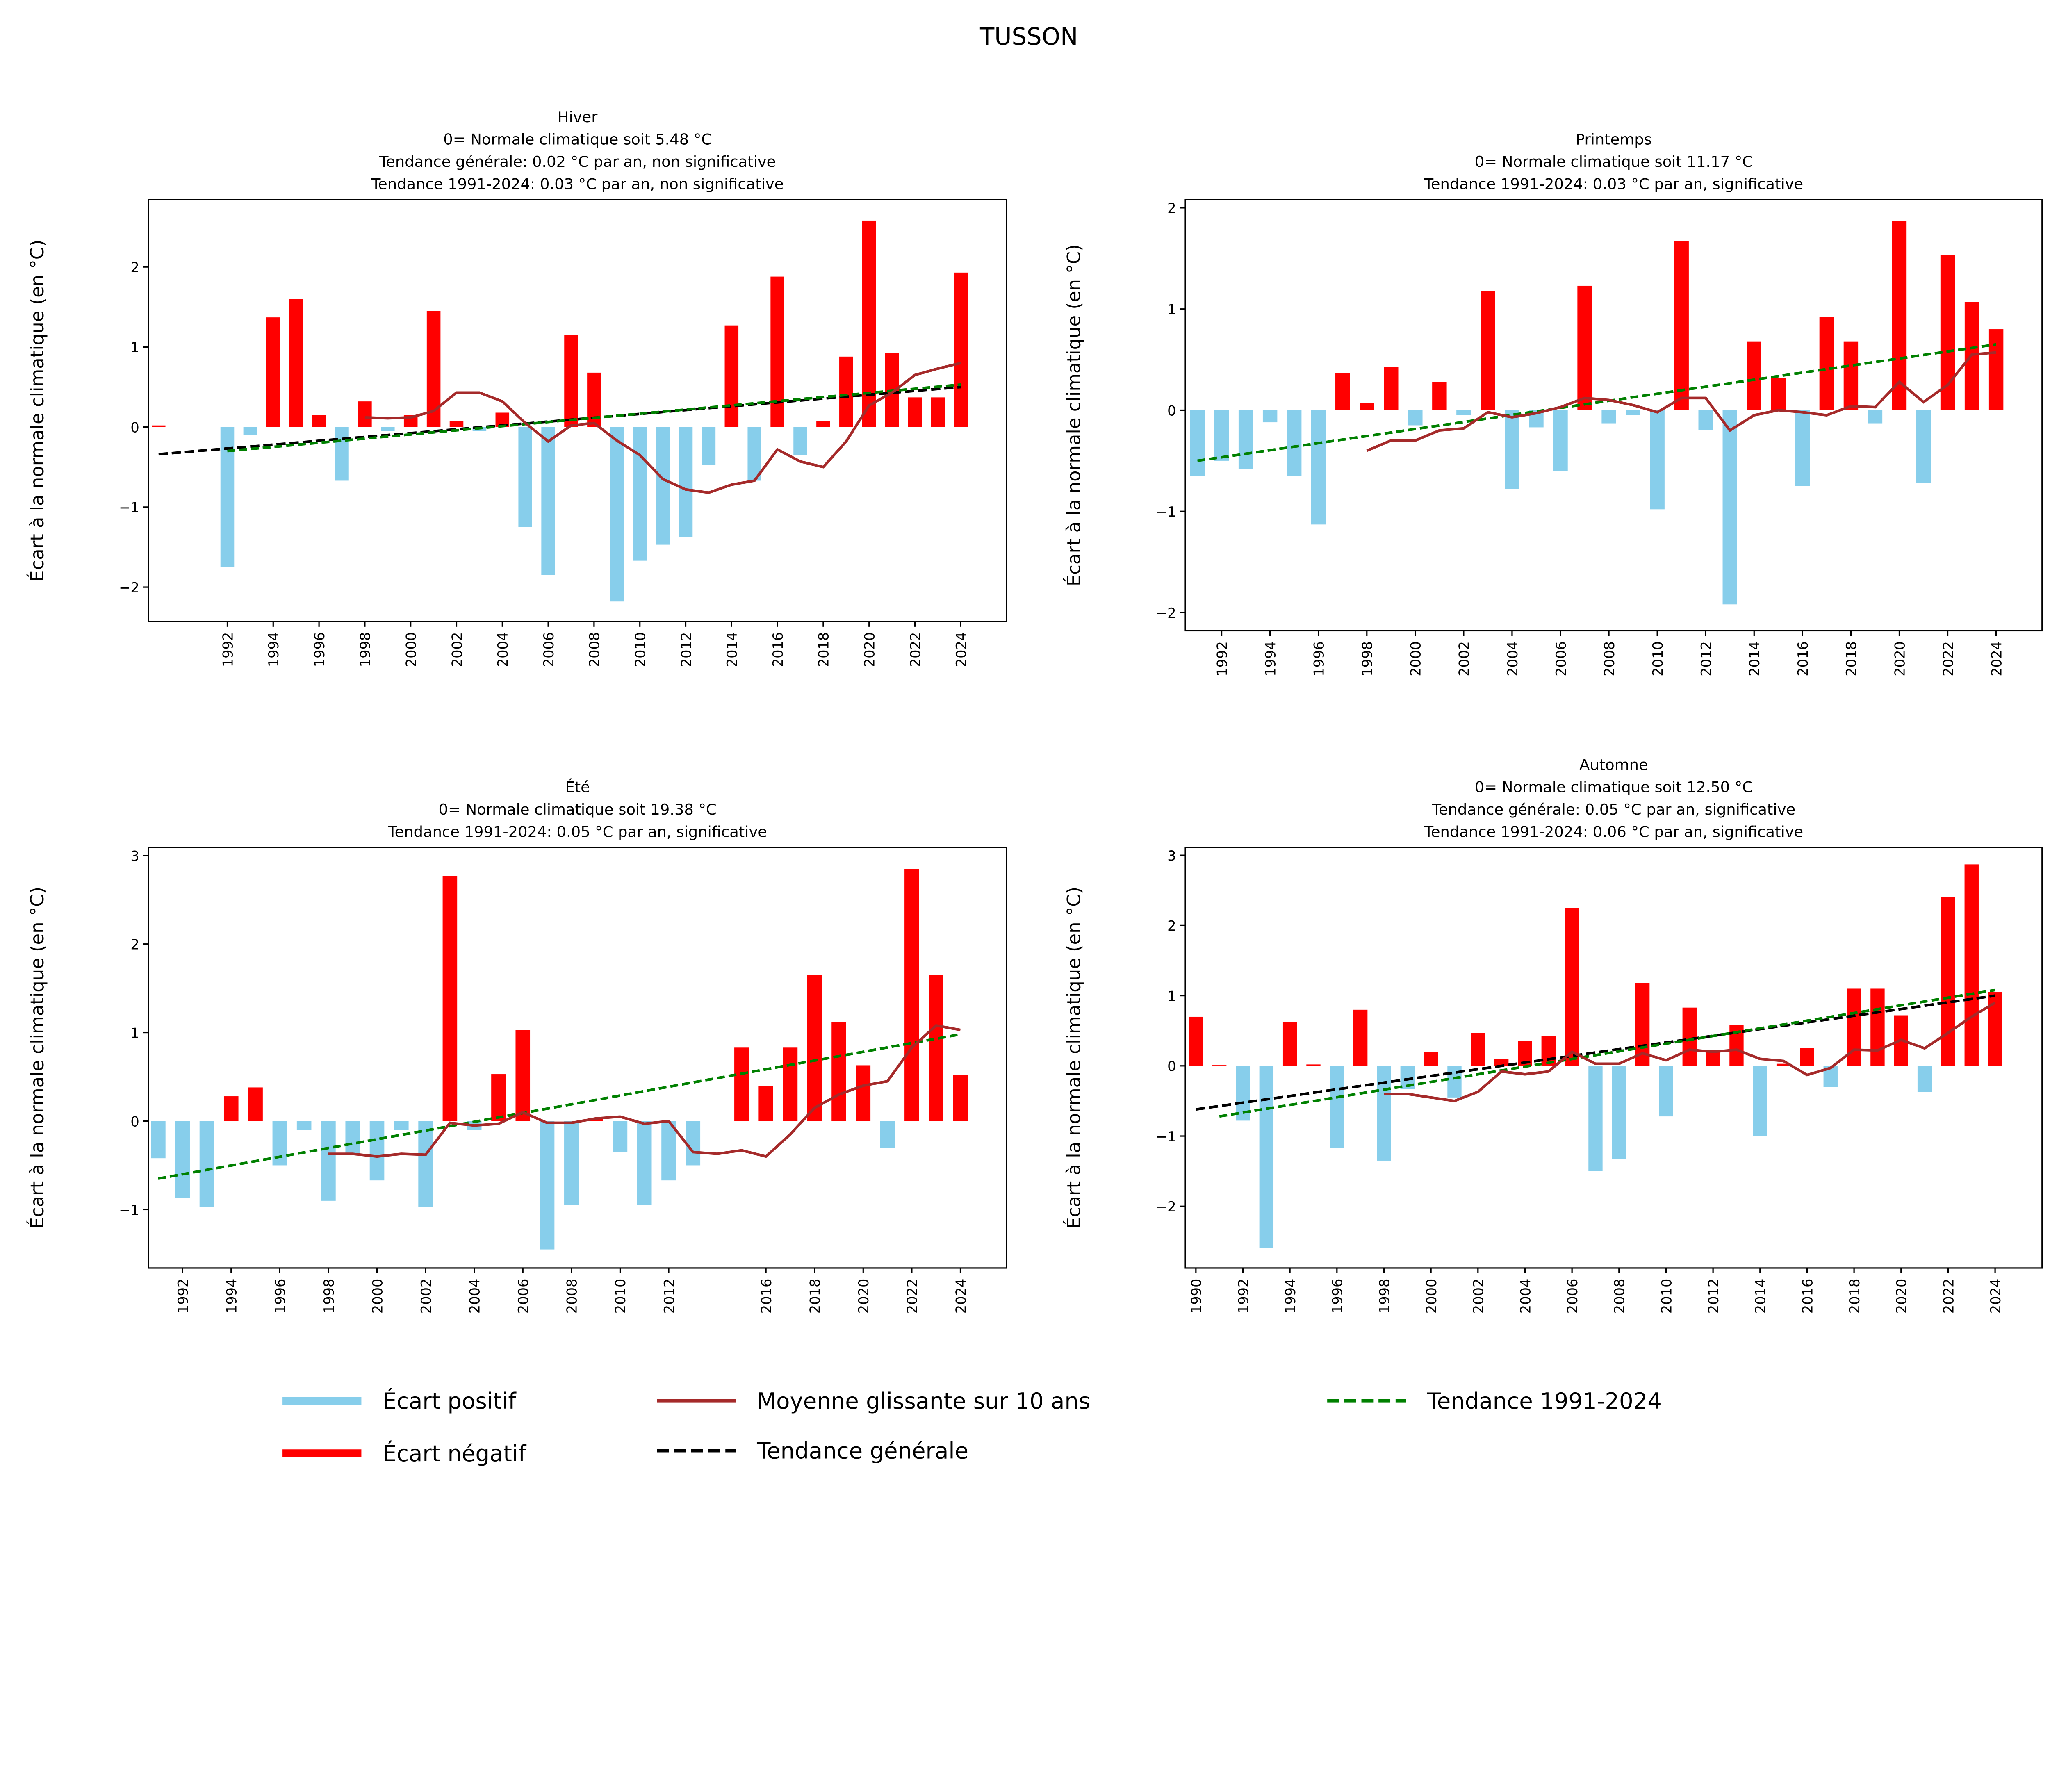  What do you see at coordinates (572, 1296) in the screenshot?
I see `x-tick-label: 2008` at bounding box center [572, 1296].